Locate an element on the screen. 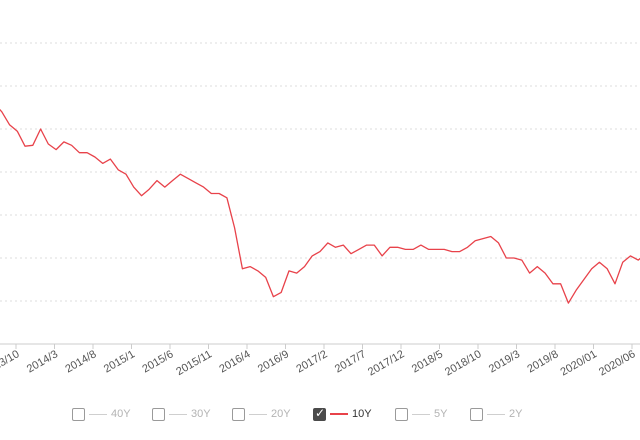 Image resolution: width=640 pixels, height=440 pixels. legend-item-30y: 30Y is located at coordinates (181, 414).